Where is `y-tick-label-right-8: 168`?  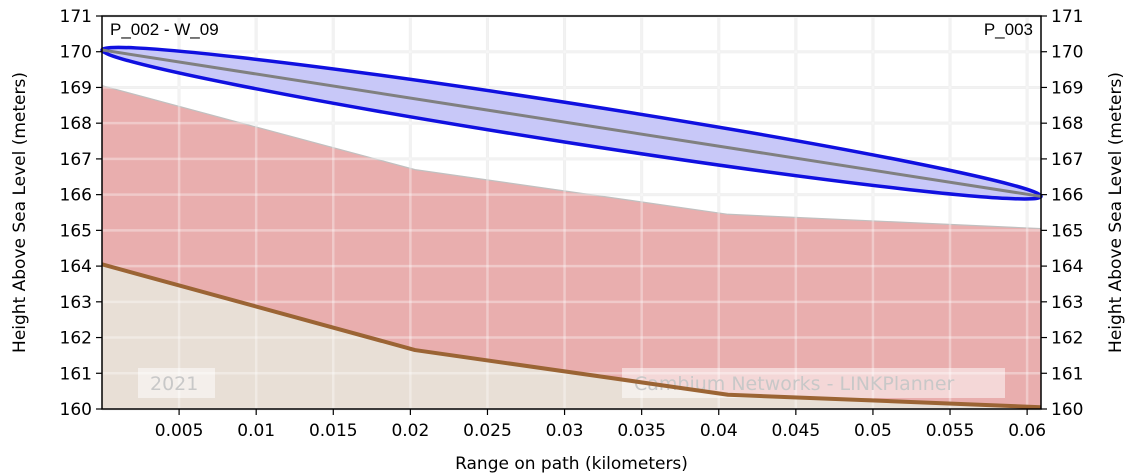
y-tick-label-right-8: 168 is located at coordinates (1067, 124).